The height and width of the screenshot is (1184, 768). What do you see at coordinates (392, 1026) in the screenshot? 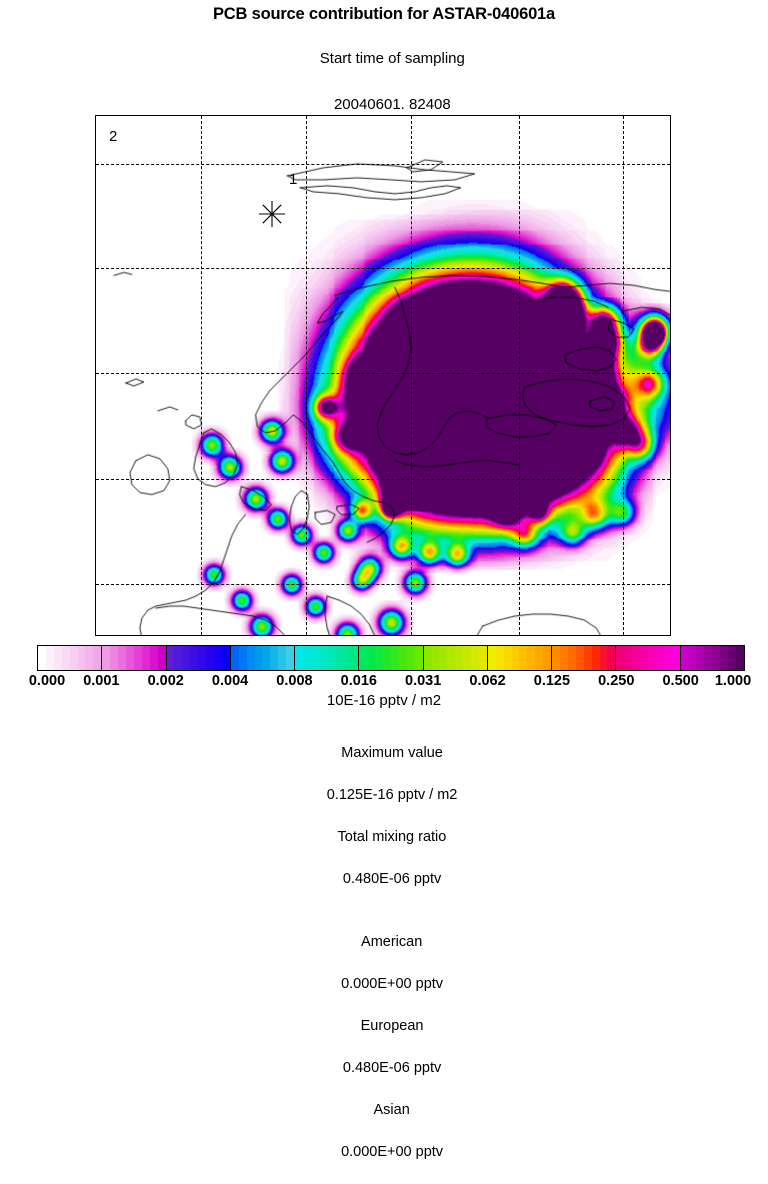
I see `european-label: European` at bounding box center [392, 1026].